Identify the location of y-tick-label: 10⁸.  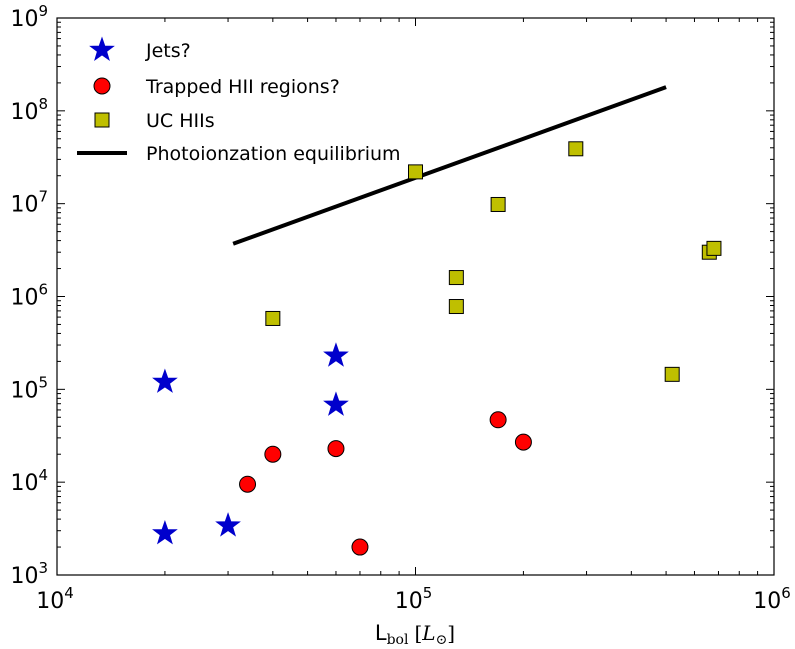
(29, 110).